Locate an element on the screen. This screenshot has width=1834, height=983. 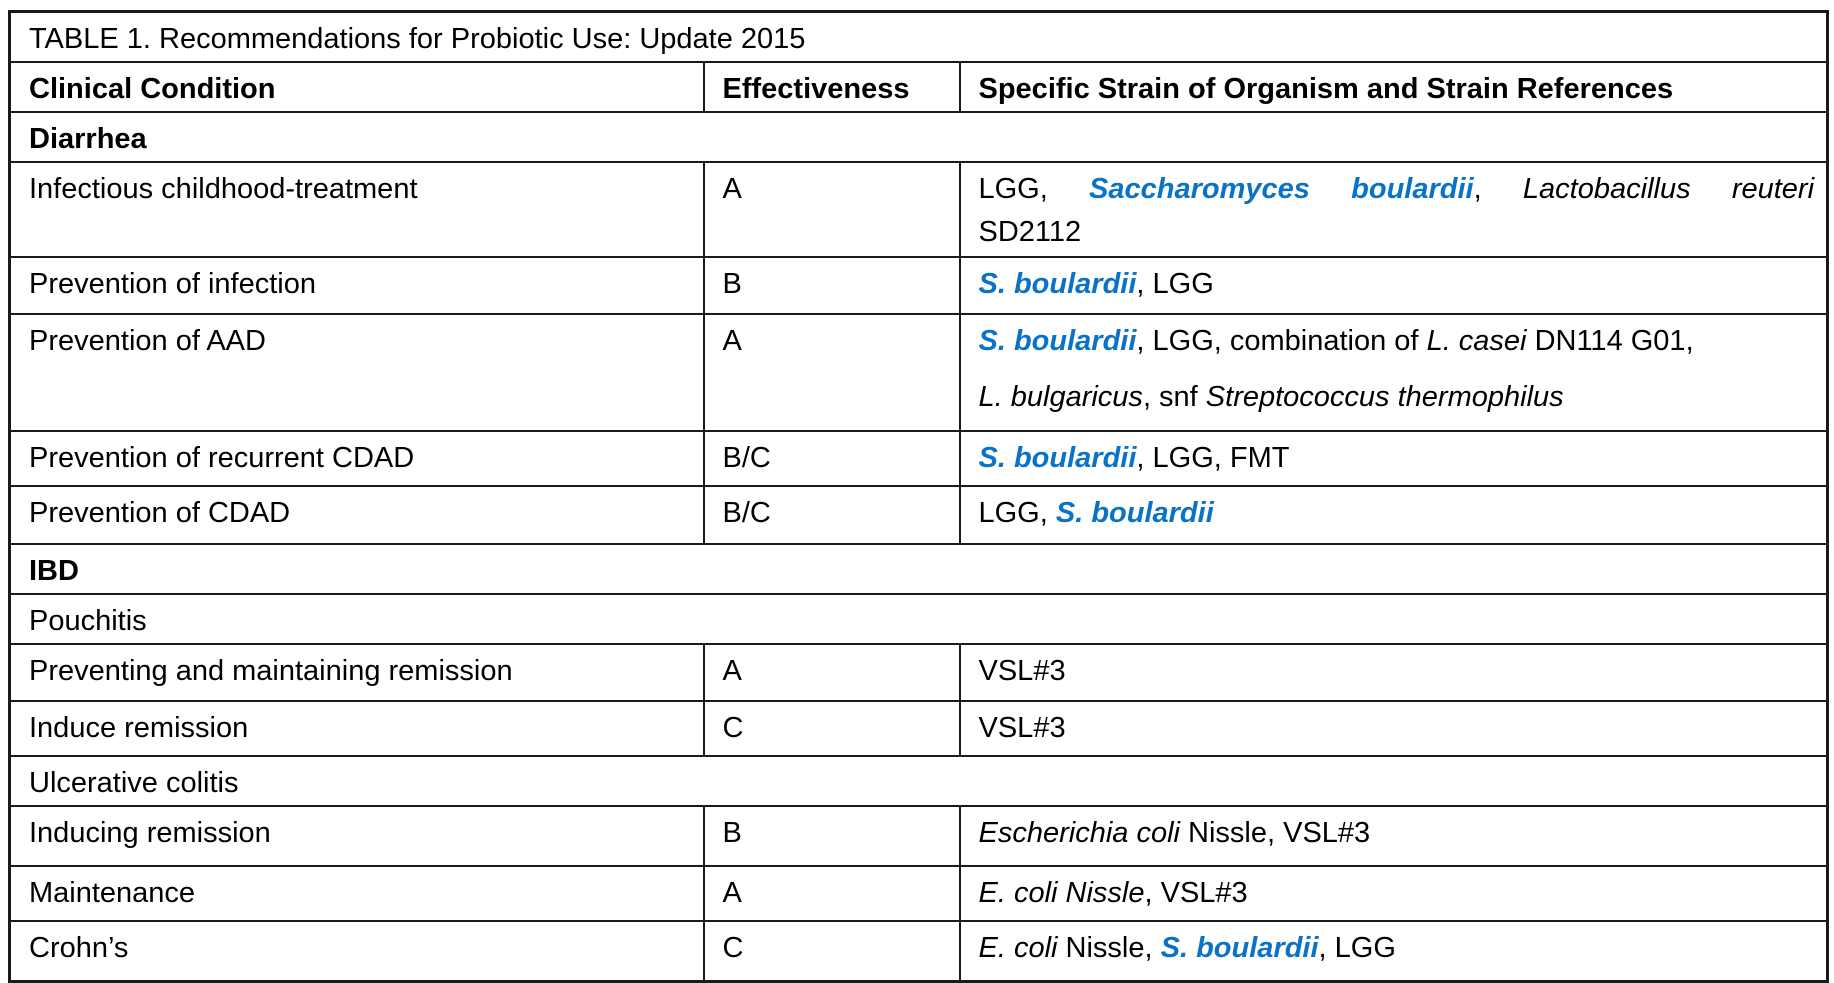
strain-line: E. coli Nissle, VSL#3 is located at coordinates (1397, 893).